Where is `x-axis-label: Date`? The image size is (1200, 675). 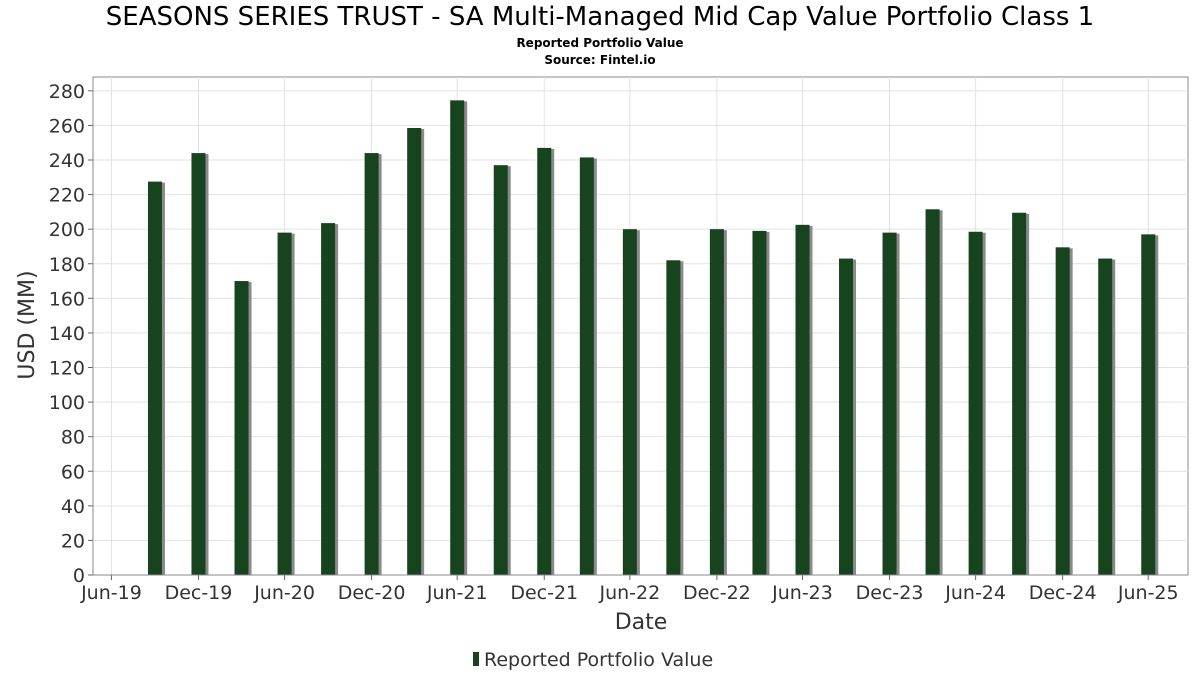 x-axis-label: Date is located at coordinates (641, 622).